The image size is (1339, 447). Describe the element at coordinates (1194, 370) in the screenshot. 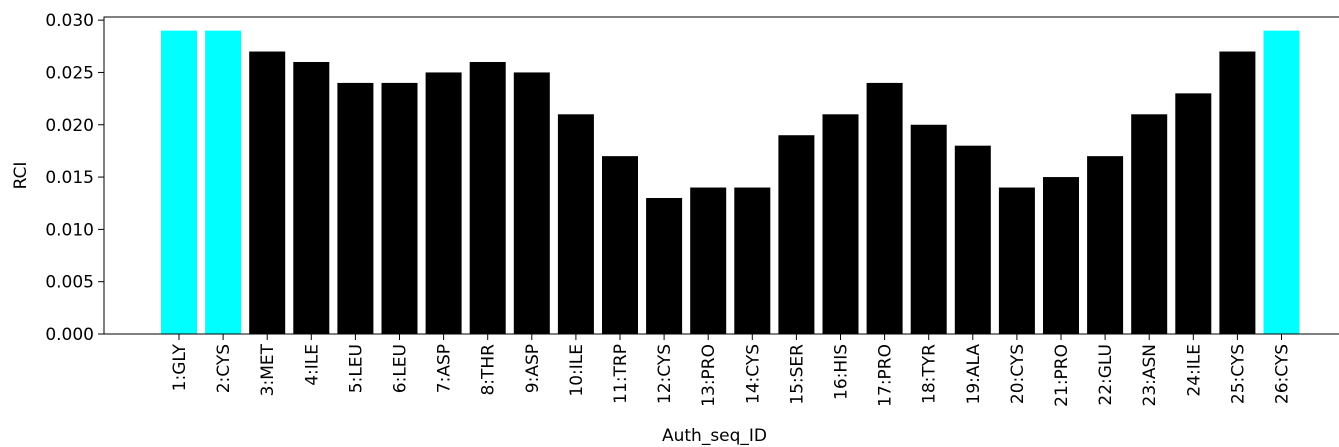

I see `x-tick-label-24: 24:ILE` at that location.